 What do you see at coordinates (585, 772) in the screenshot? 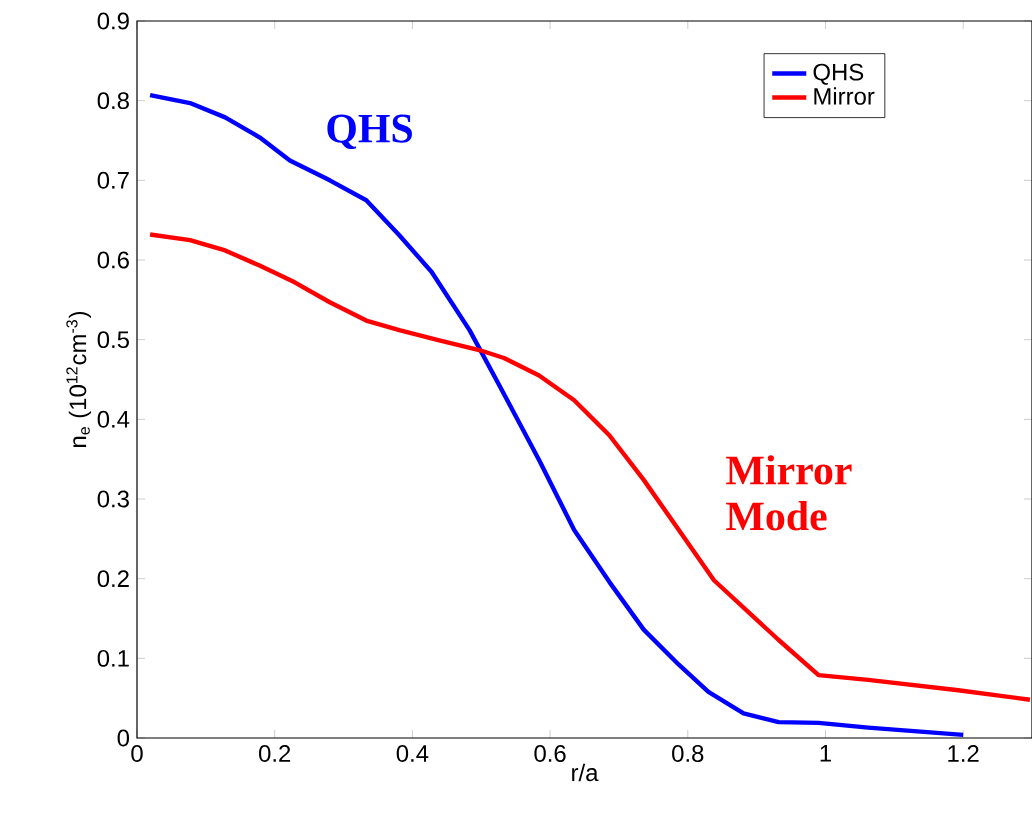
I see `x-axis-title: r/a` at bounding box center [585, 772].